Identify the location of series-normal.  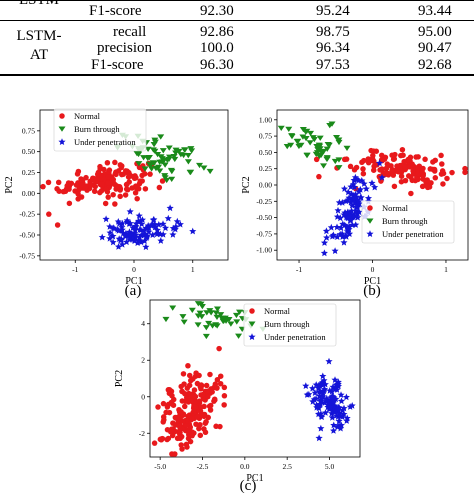
(390, 171).